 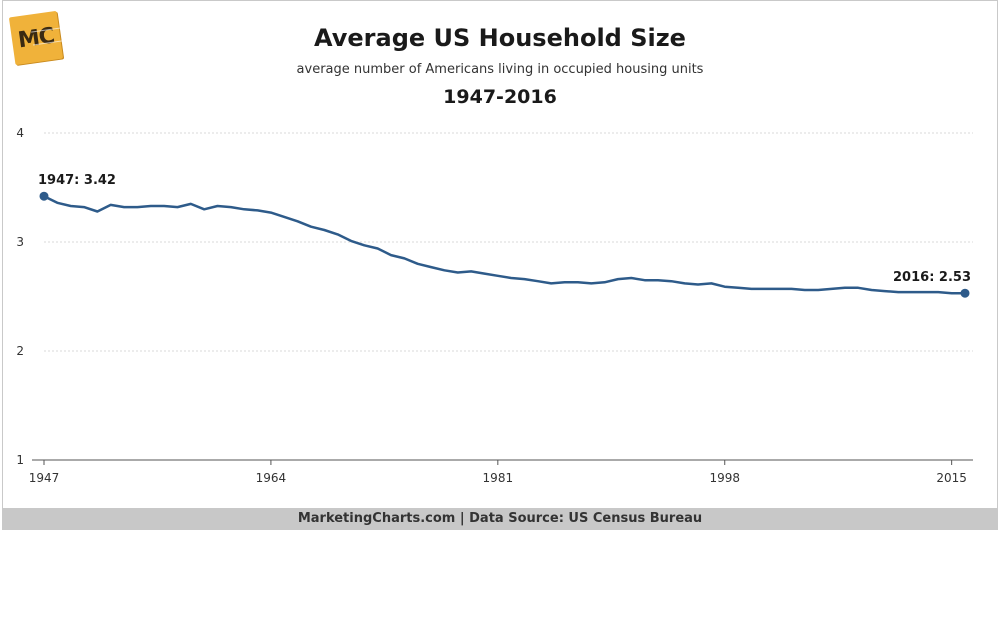 I want to click on y-tick-label-1: 1, so click(x=20, y=460).